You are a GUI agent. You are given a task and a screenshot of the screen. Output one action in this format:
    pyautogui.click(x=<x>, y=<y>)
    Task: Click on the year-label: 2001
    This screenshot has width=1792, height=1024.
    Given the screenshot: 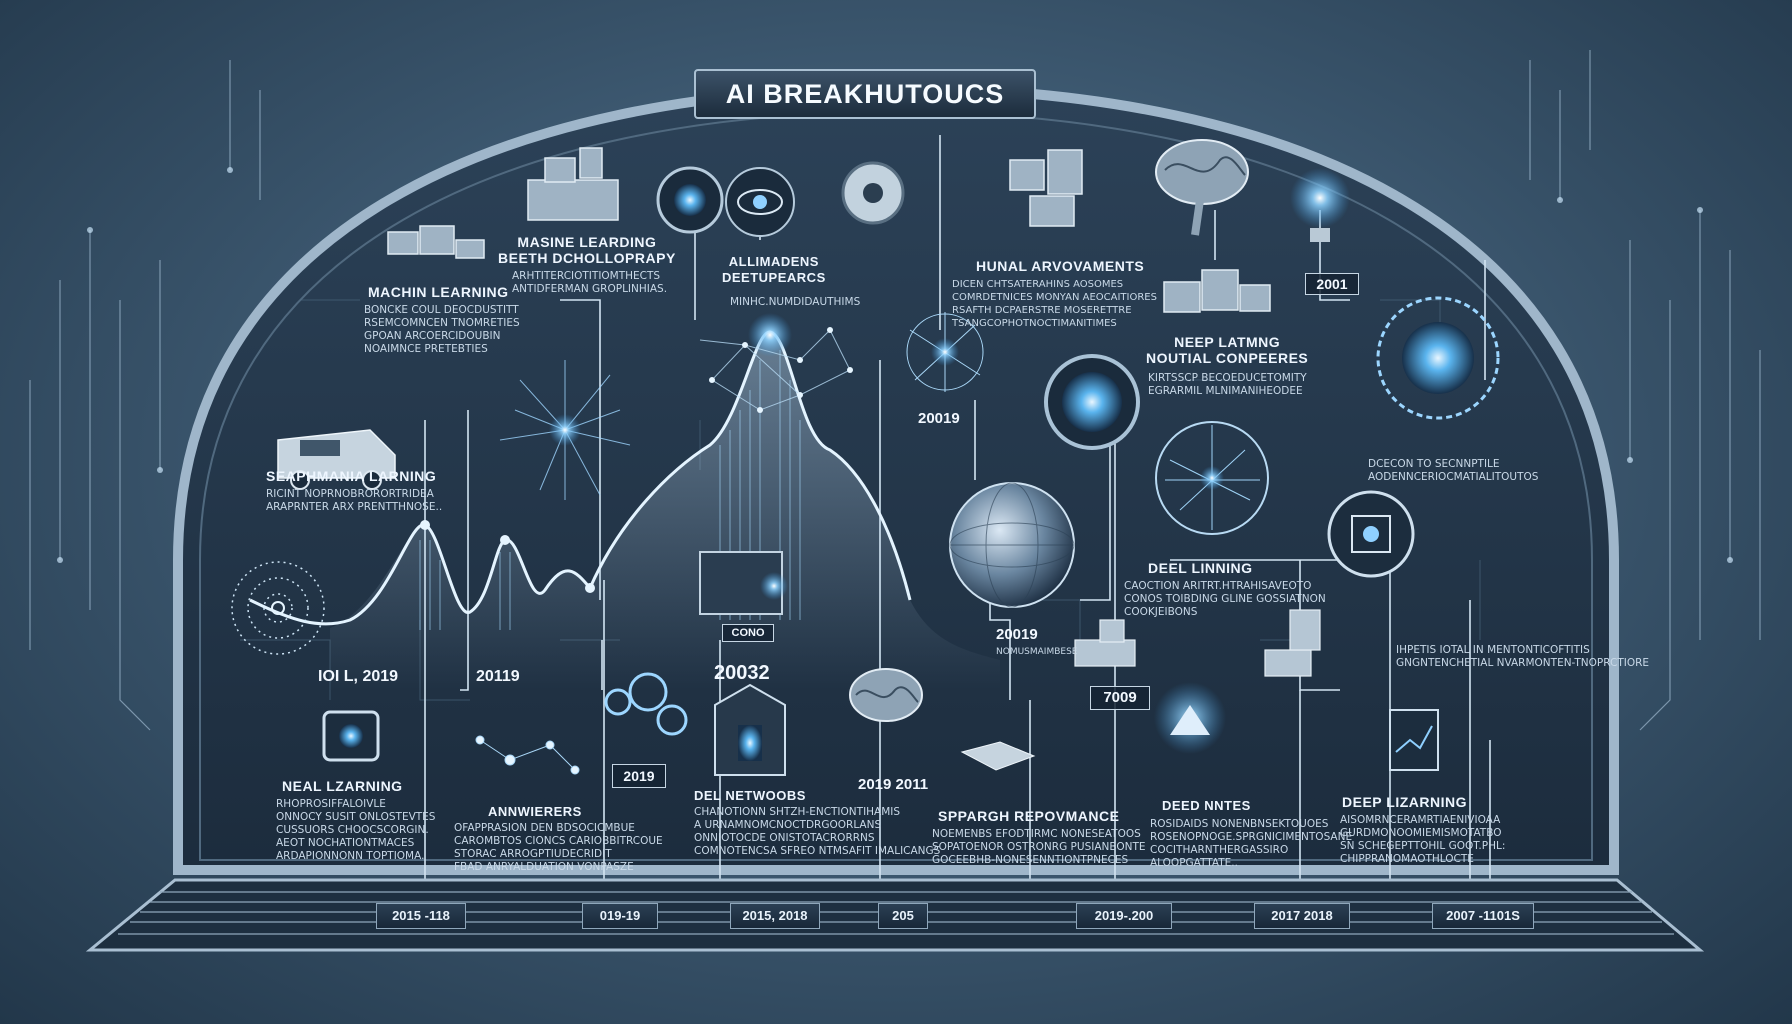 What is the action you would take?
    pyautogui.click(x=1332, y=284)
    